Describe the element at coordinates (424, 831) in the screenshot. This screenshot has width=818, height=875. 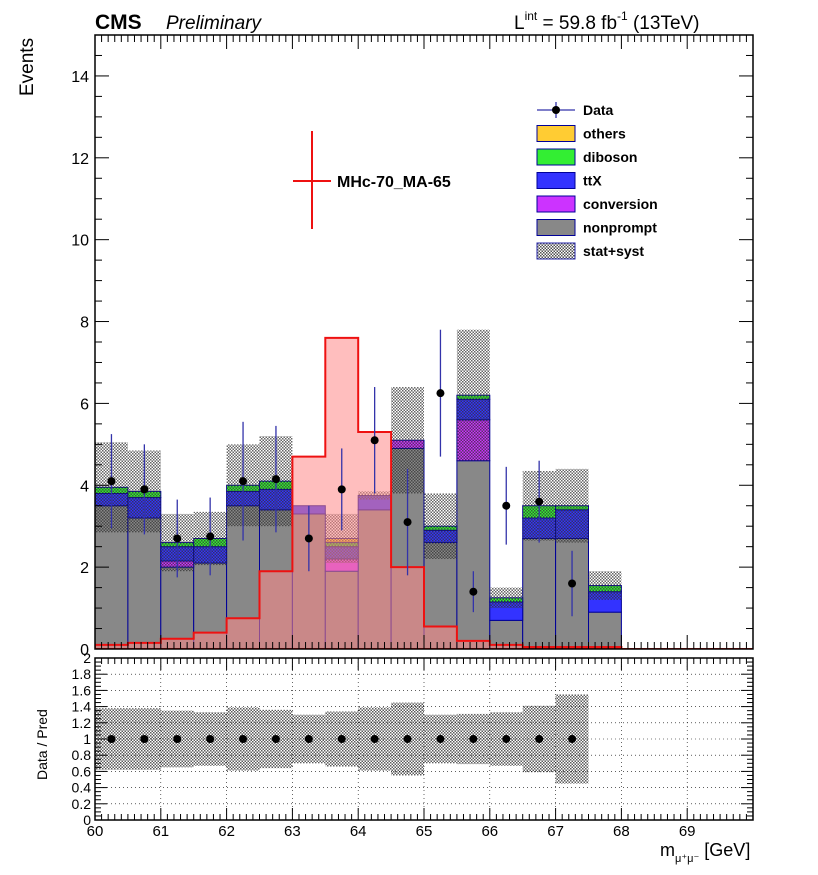
I see `x-tick-label: 65` at that location.